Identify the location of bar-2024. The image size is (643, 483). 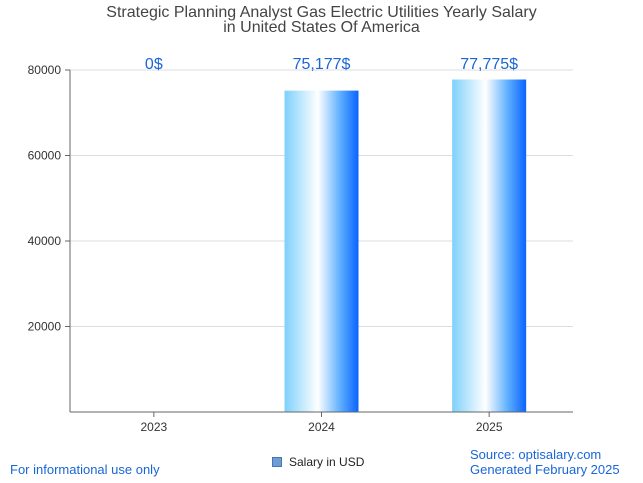
(321, 251).